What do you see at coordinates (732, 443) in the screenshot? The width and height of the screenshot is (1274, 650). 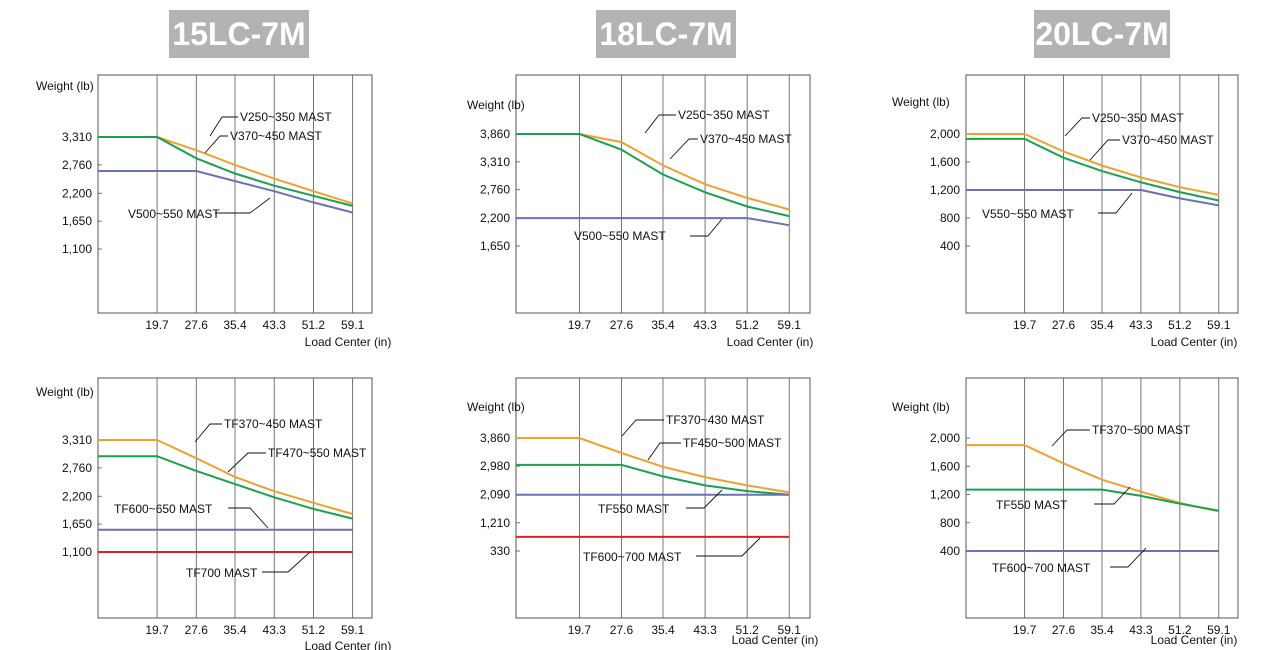 I see `series-label: TF450~500 MAST` at bounding box center [732, 443].